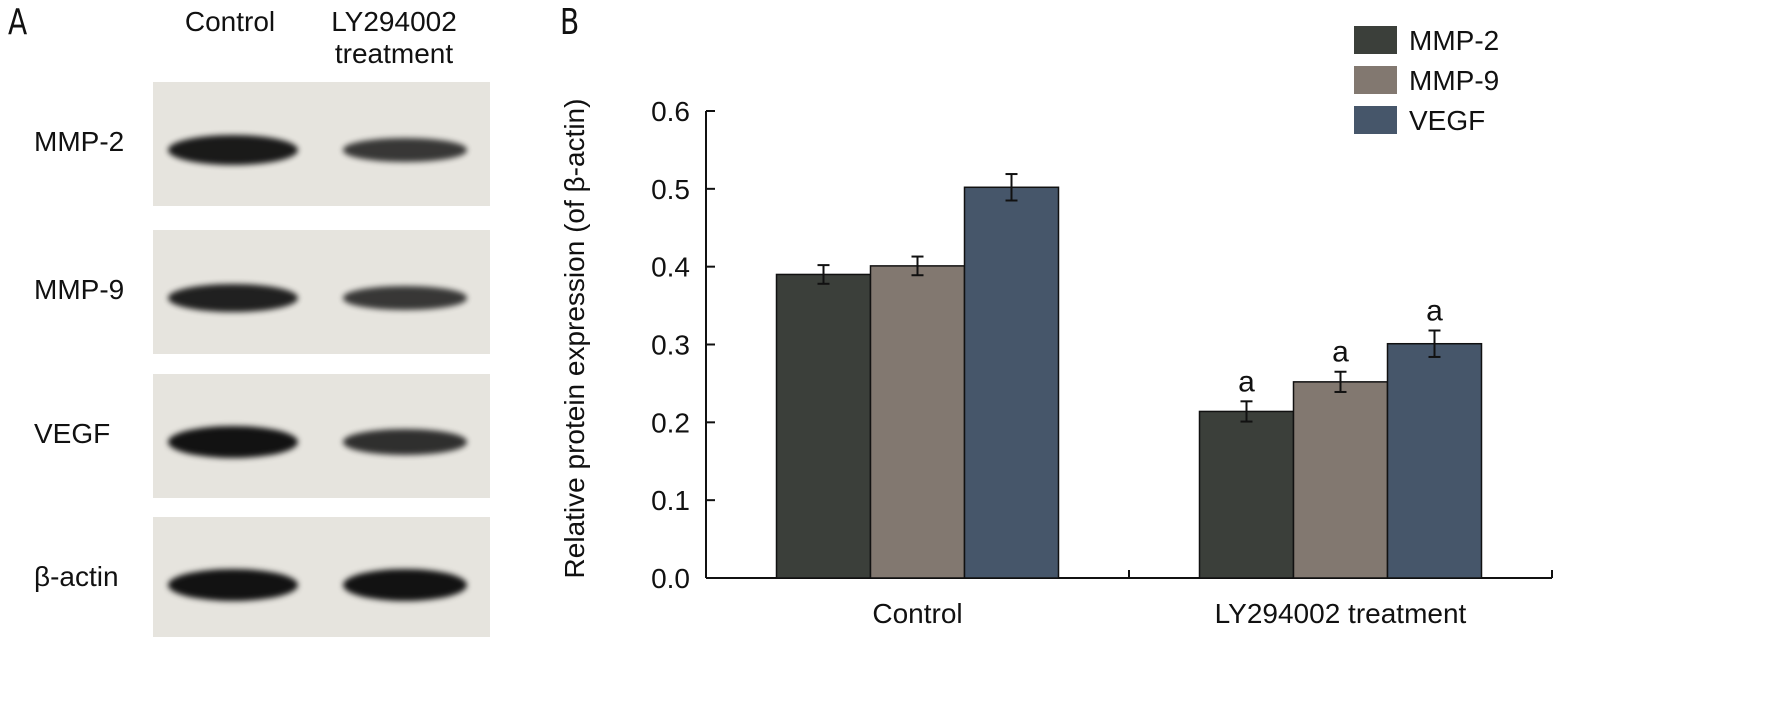  What do you see at coordinates (1341, 613) in the screenshot?
I see `x-category-label: LY294002 treatment` at bounding box center [1341, 613].